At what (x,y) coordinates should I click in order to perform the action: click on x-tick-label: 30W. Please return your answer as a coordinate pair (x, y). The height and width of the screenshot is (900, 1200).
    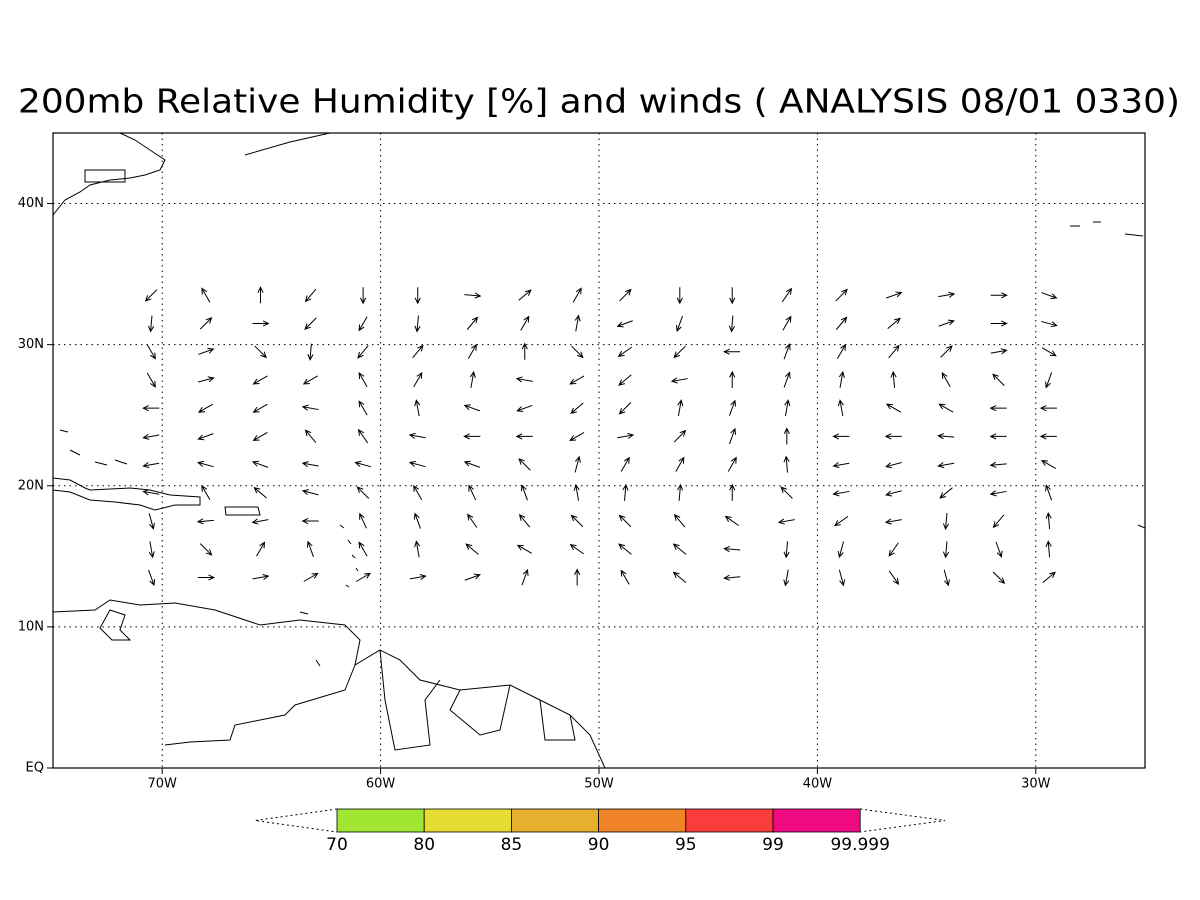
    Looking at the image, I should click on (1036, 784).